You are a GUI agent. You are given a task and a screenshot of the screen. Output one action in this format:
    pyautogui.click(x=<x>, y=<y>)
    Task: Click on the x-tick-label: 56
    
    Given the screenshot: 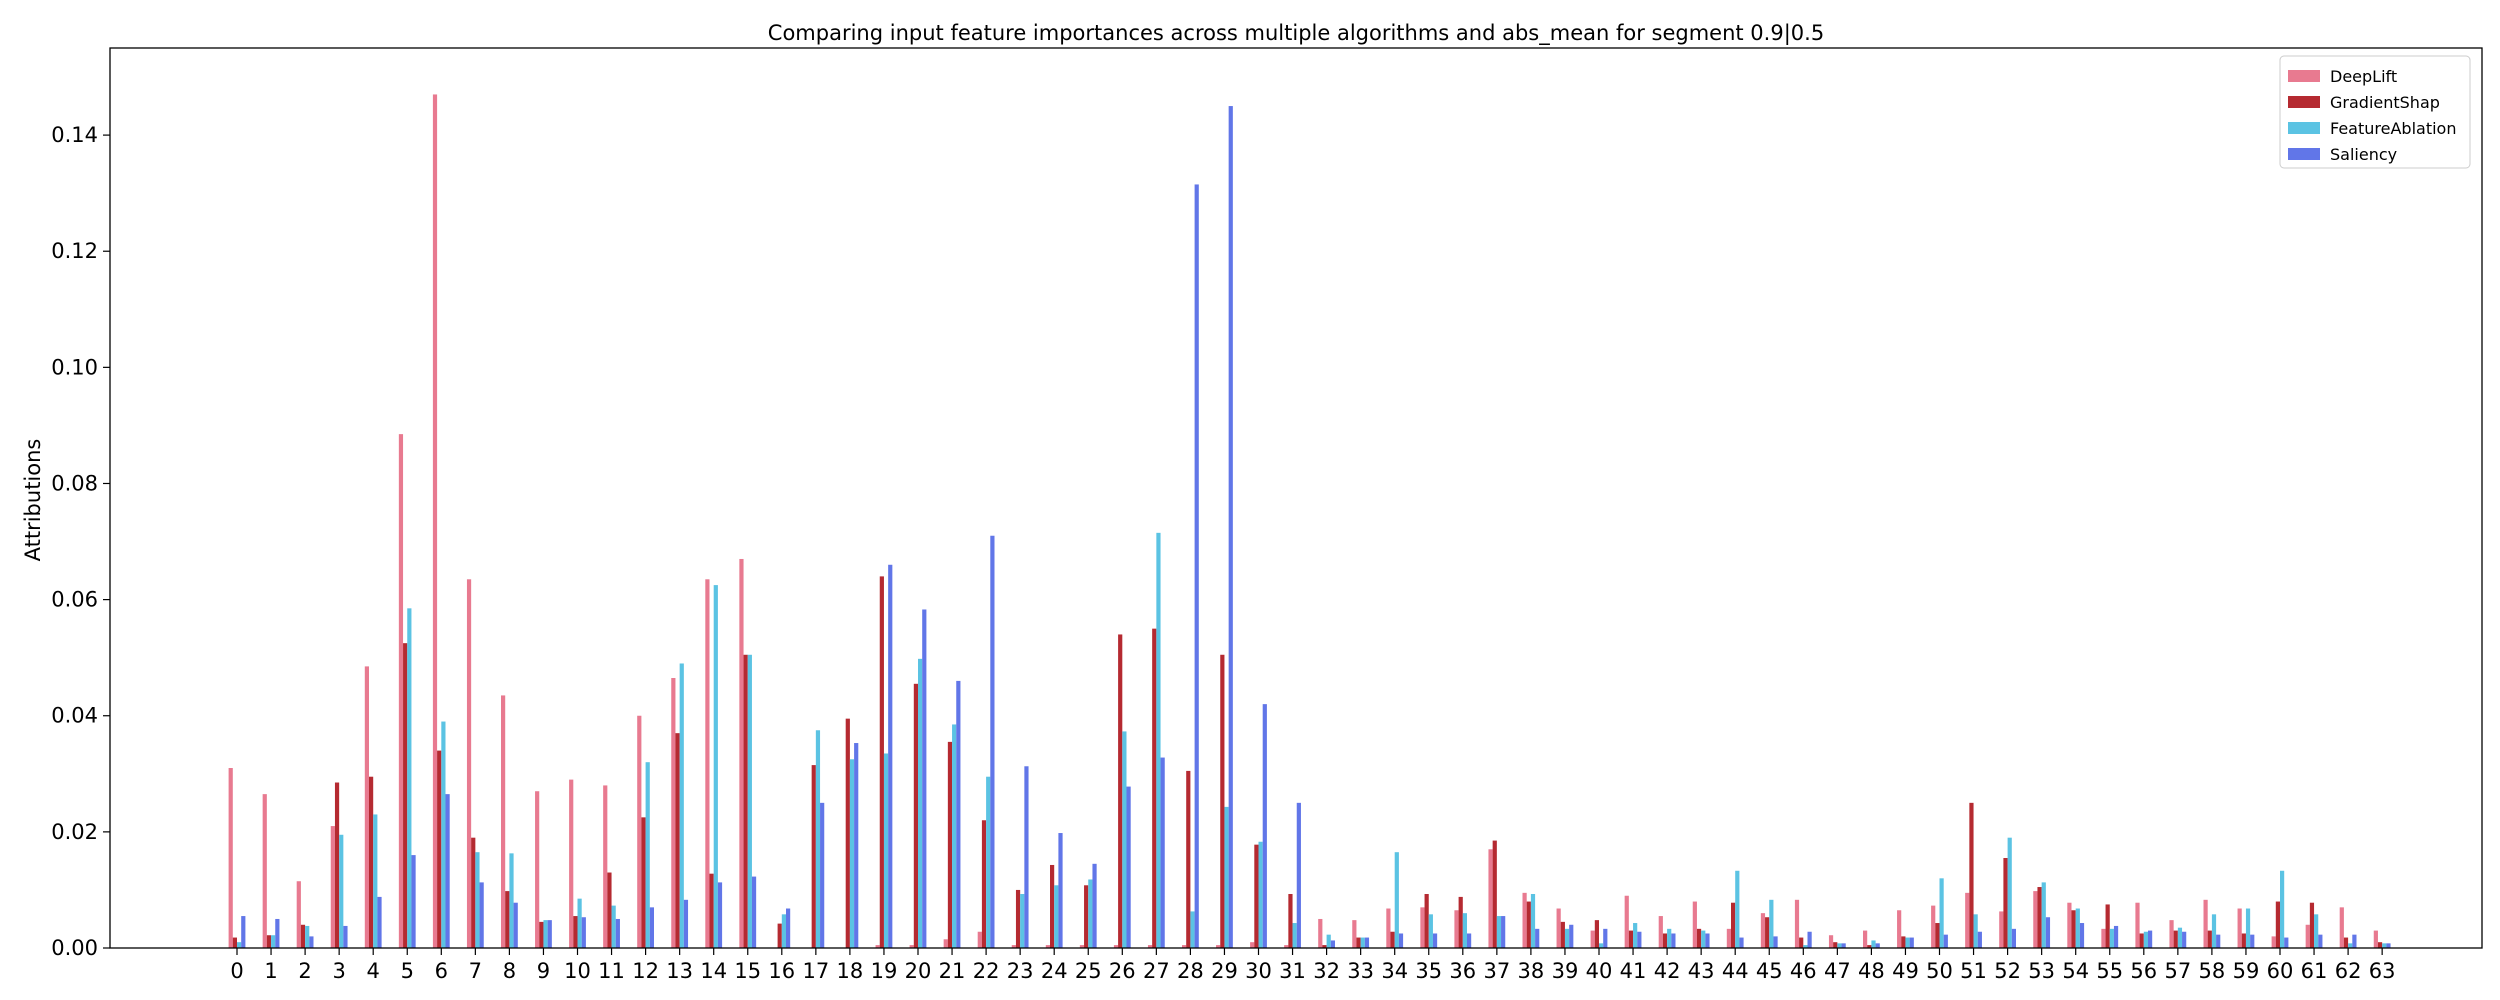 What is the action you would take?
    pyautogui.click(x=2143, y=971)
    